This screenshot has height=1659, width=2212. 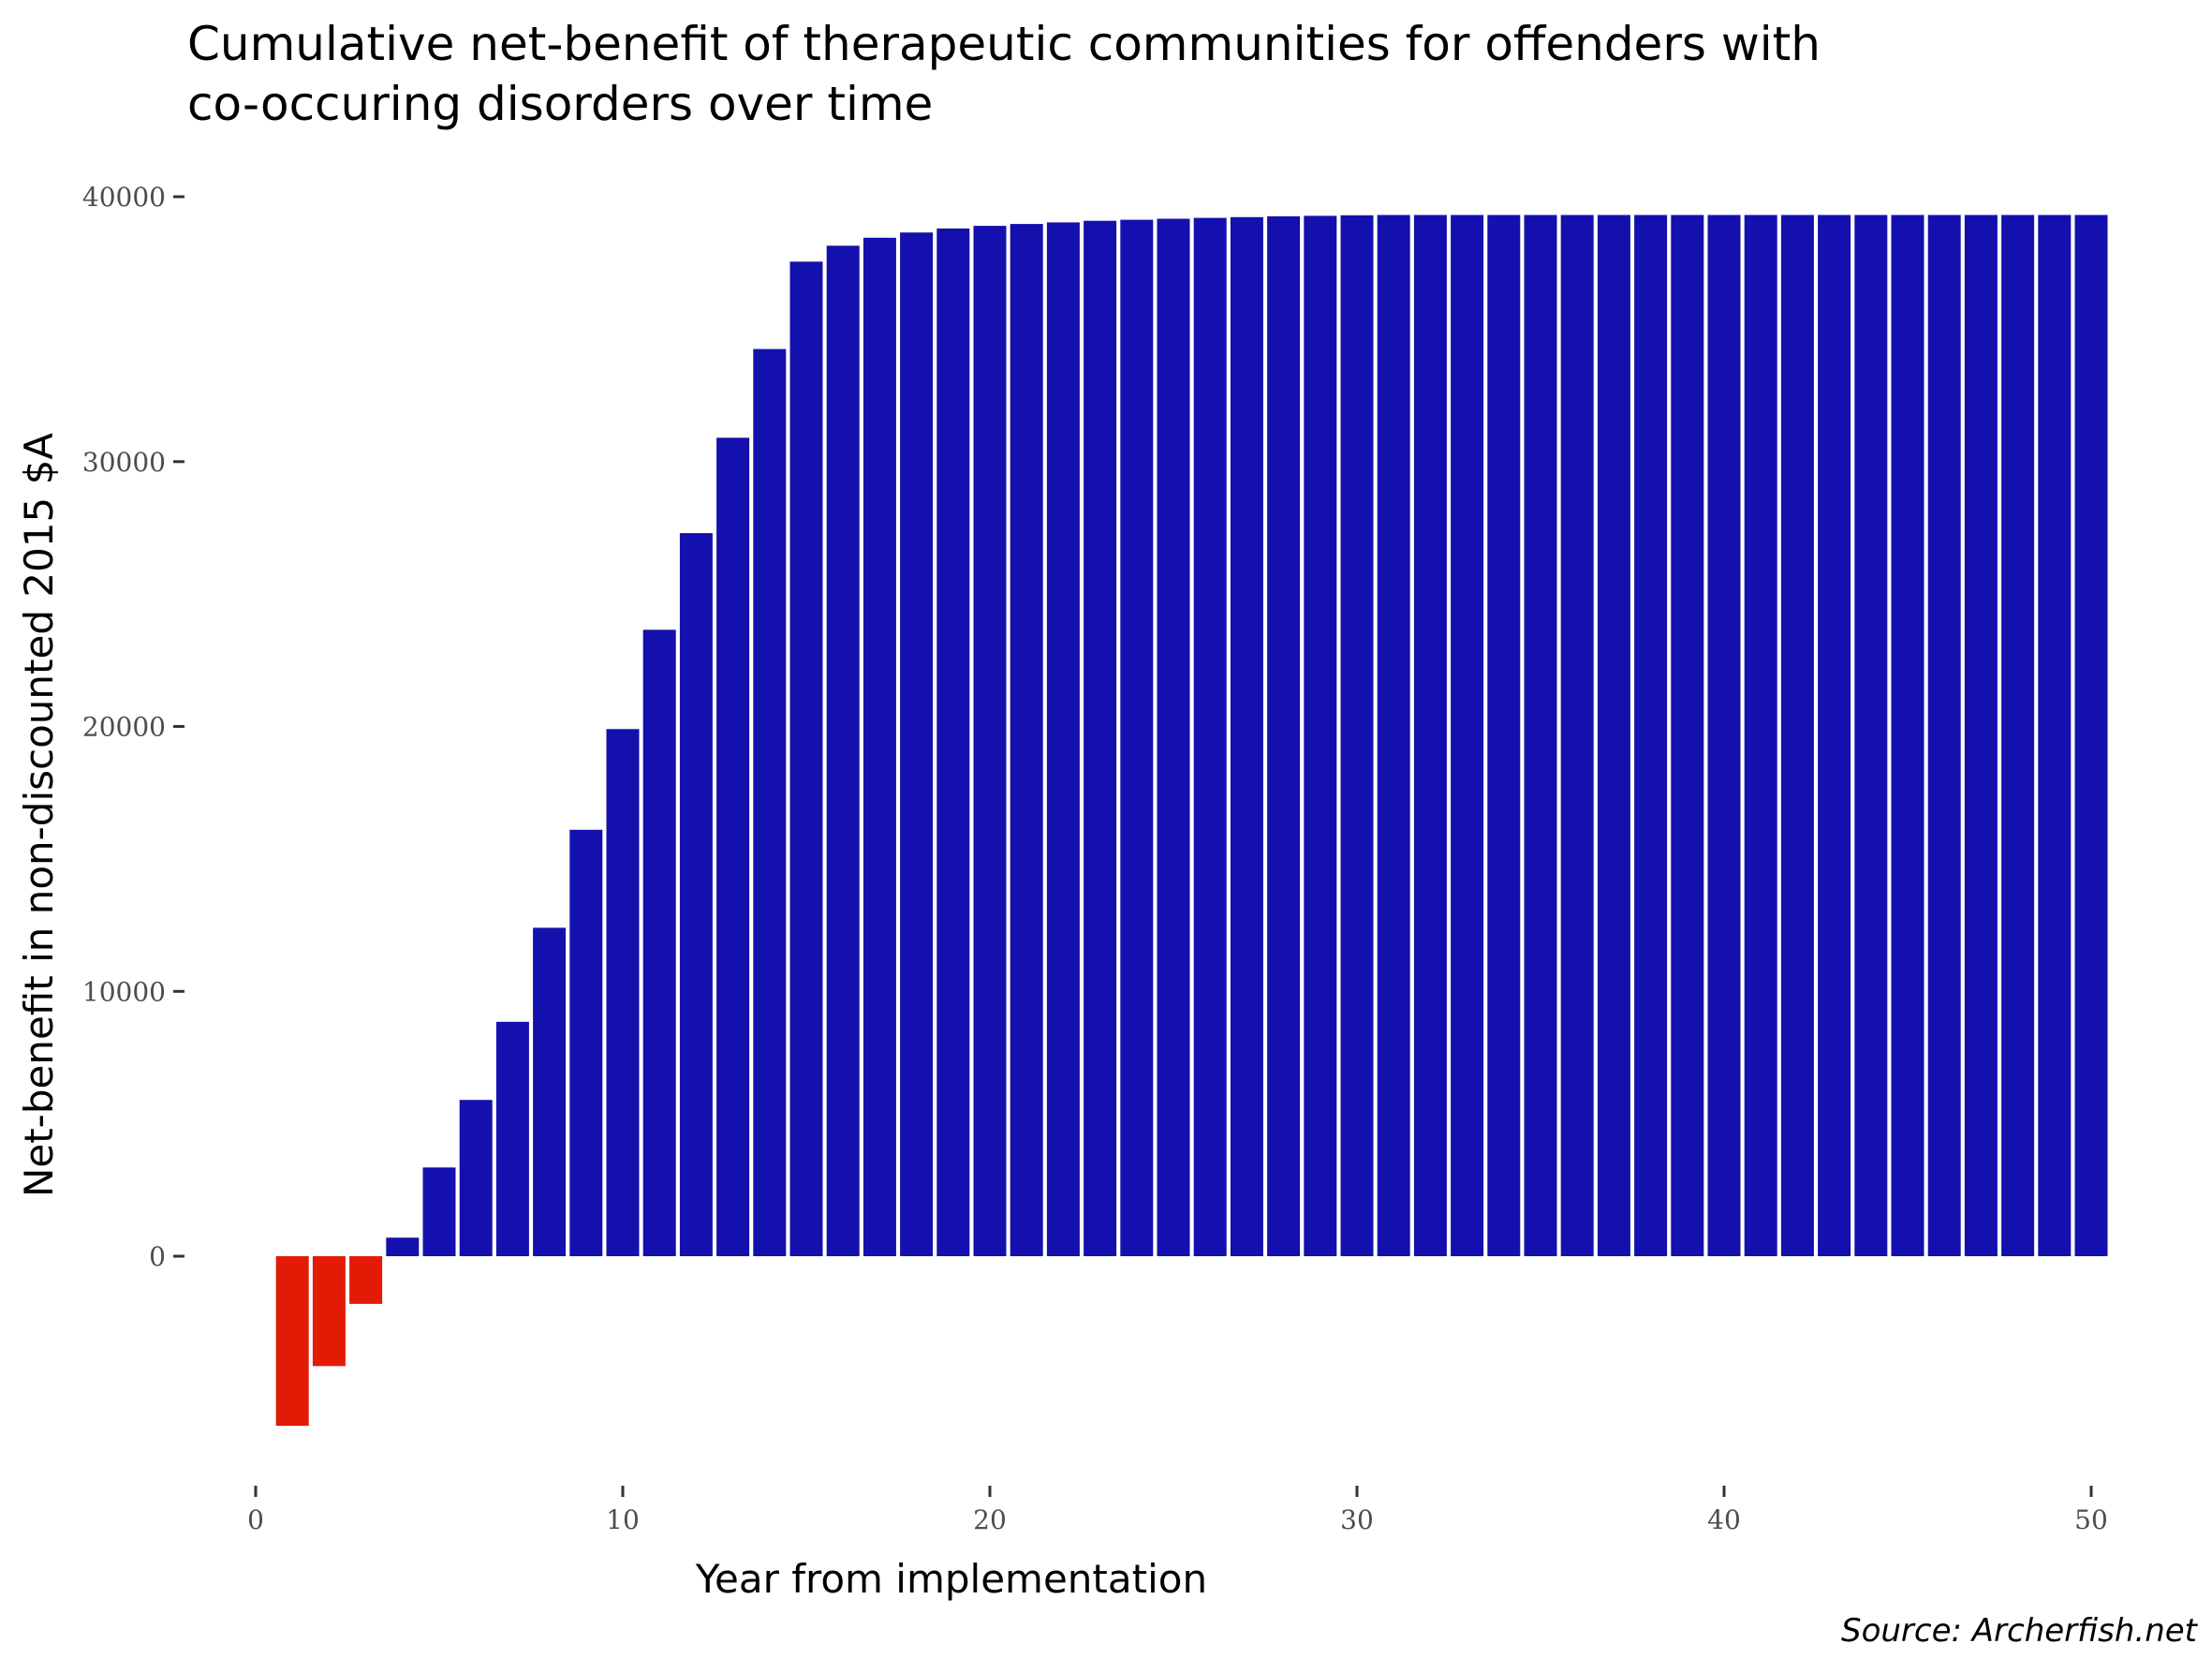 I want to click on y-tick-label: 40000, so click(x=124, y=198).